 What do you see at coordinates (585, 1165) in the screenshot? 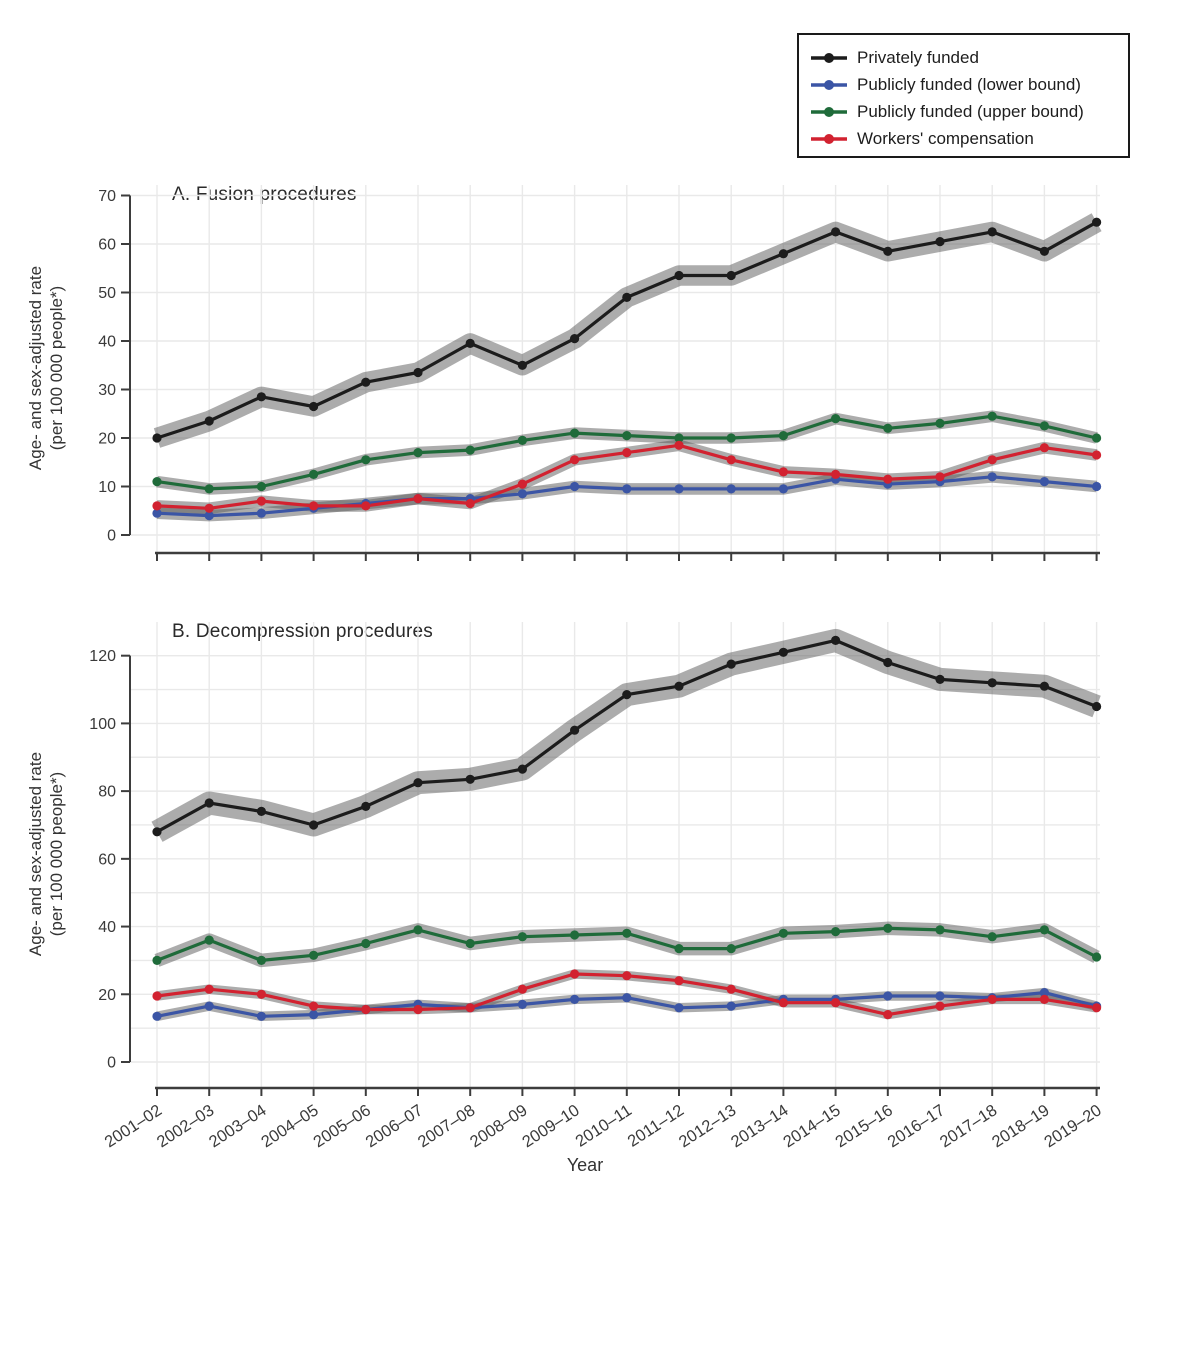
I see `x-axis-title: Year` at bounding box center [585, 1165].